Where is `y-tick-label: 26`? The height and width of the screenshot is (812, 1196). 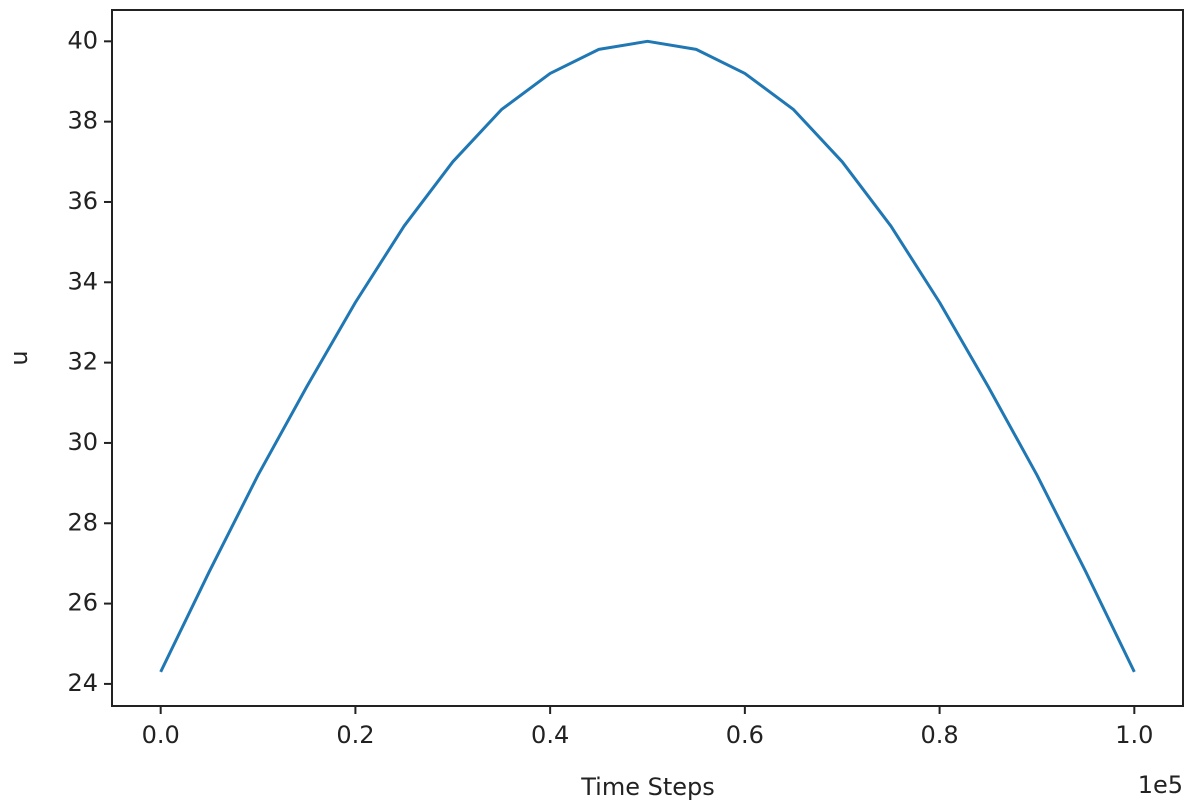 y-tick-label: 26 is located at coordinates (82, 603).